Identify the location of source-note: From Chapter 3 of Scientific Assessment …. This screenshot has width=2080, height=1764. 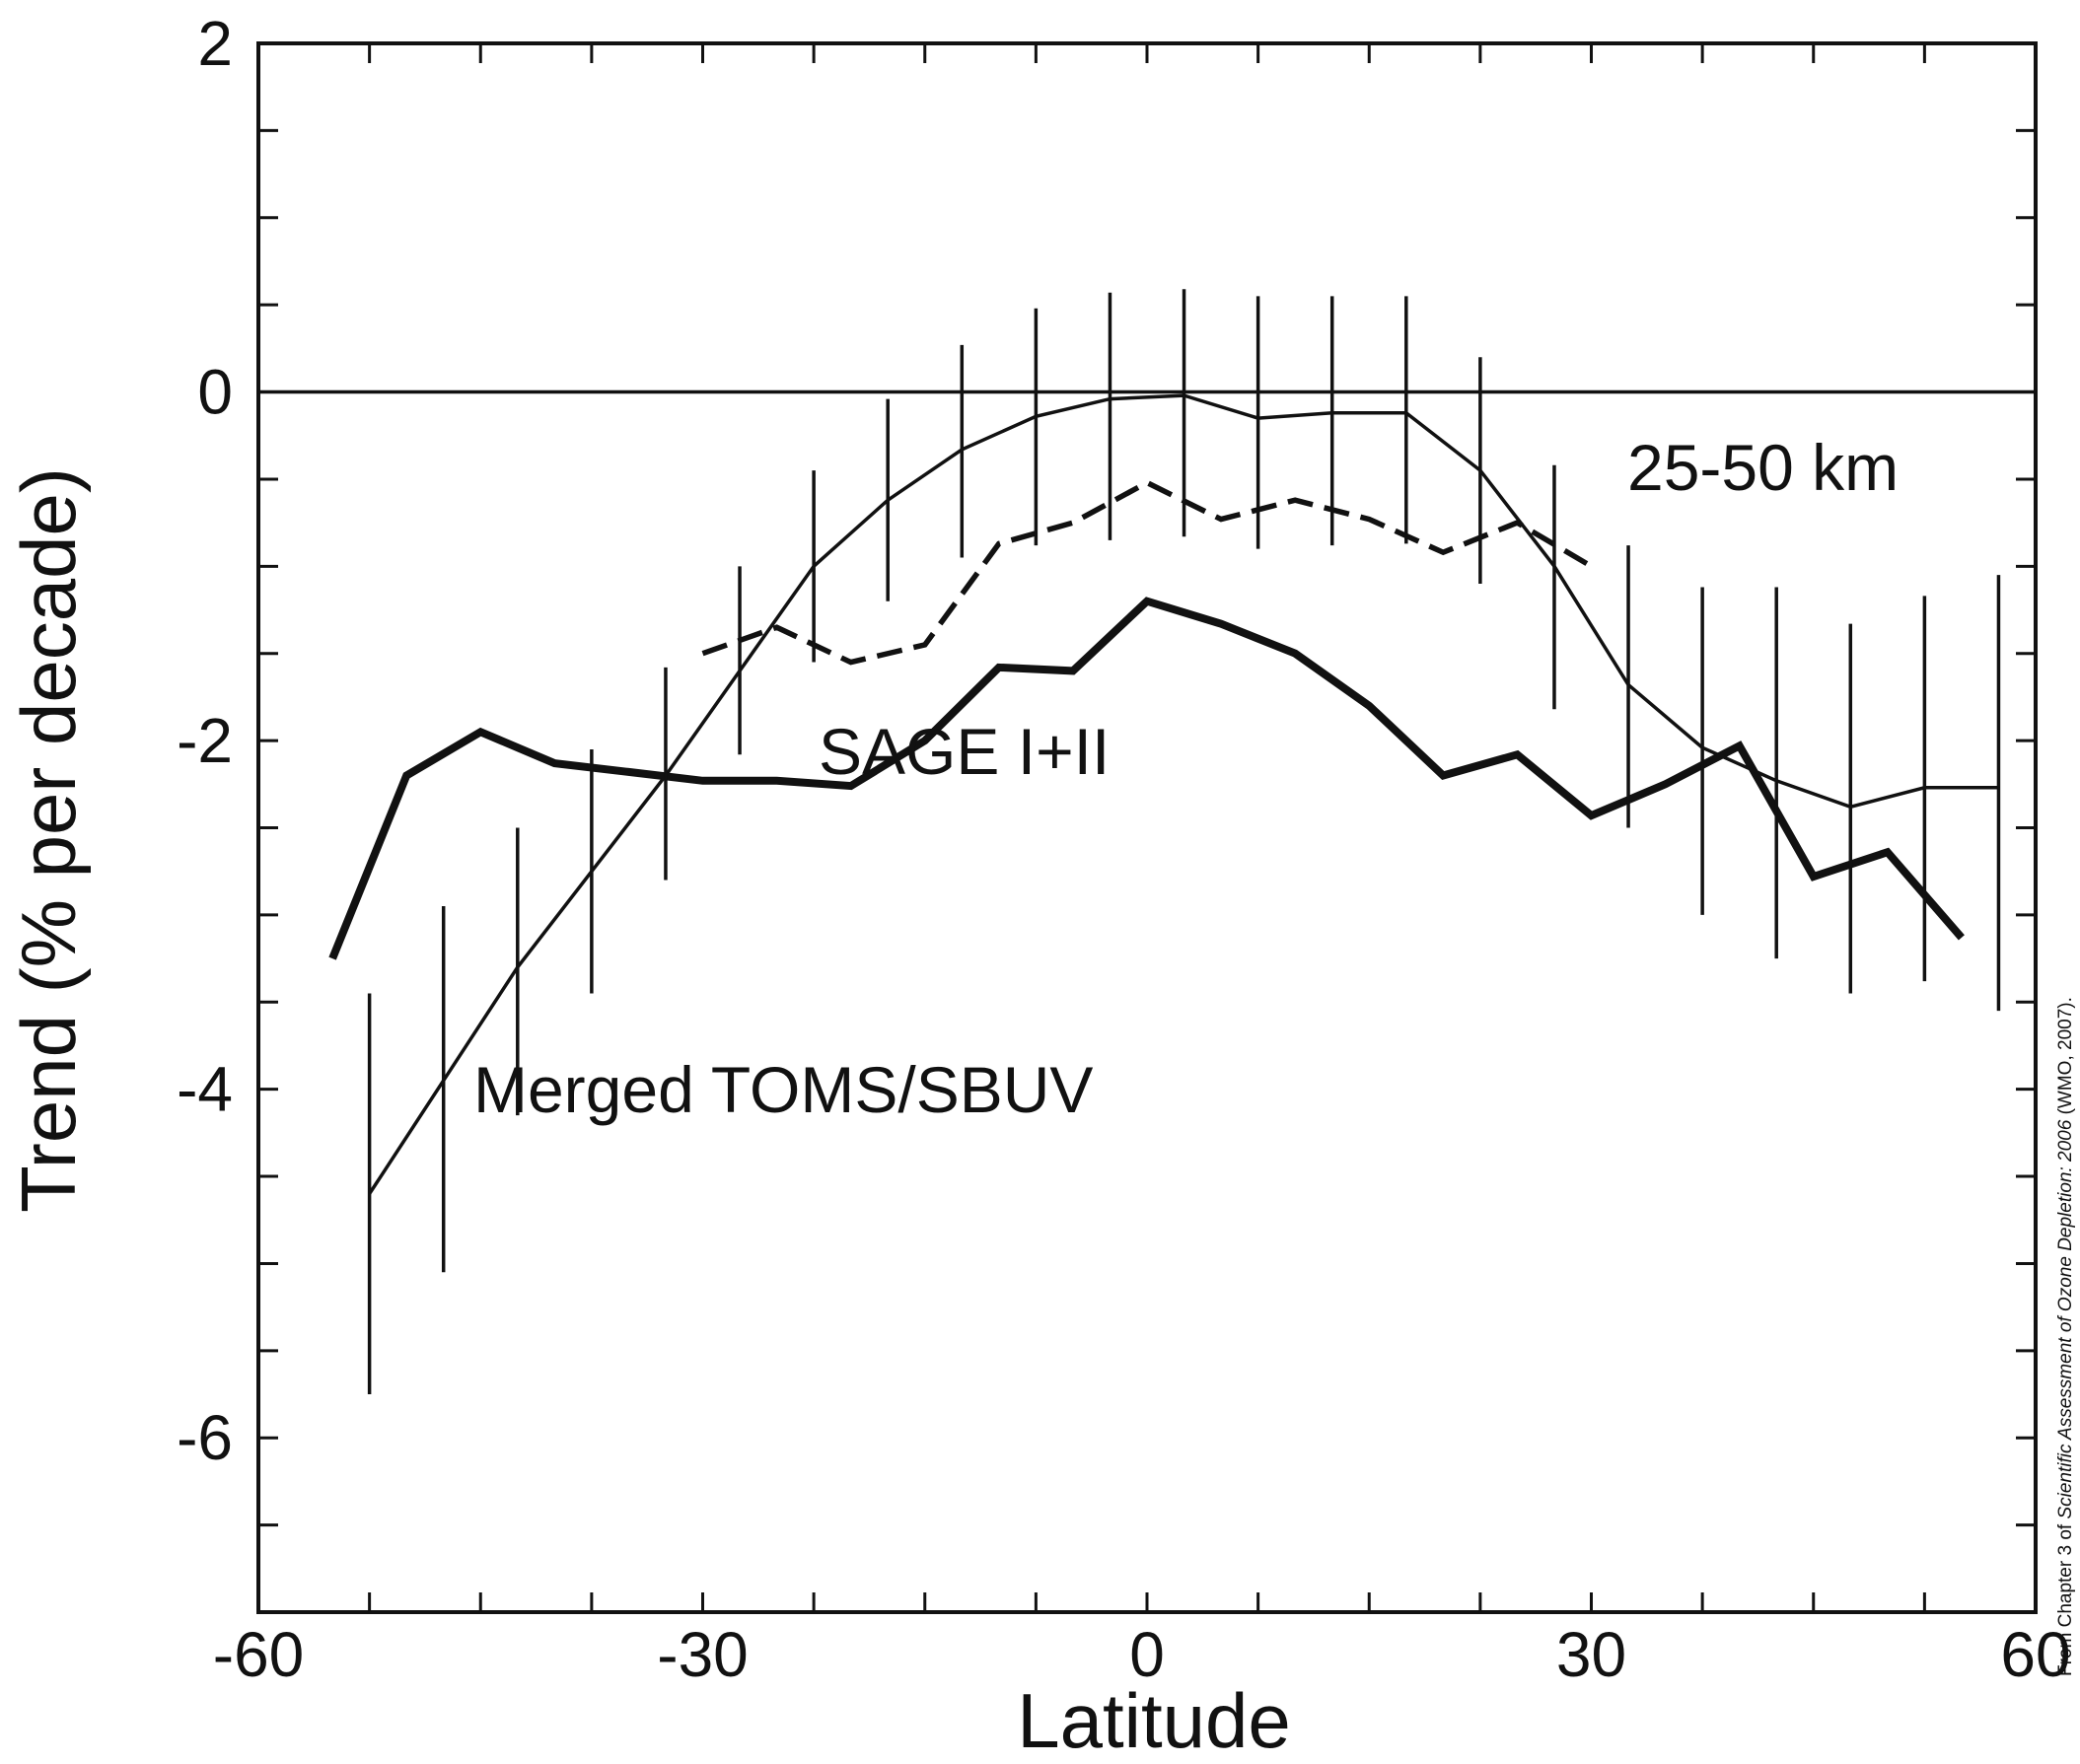
(2065, 1336).